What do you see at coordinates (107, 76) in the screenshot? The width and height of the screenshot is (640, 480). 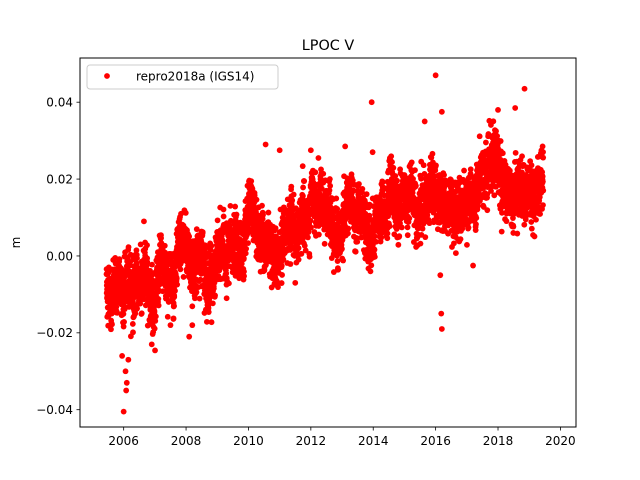 I see `legend-marker` at bounding box center [107, 76].